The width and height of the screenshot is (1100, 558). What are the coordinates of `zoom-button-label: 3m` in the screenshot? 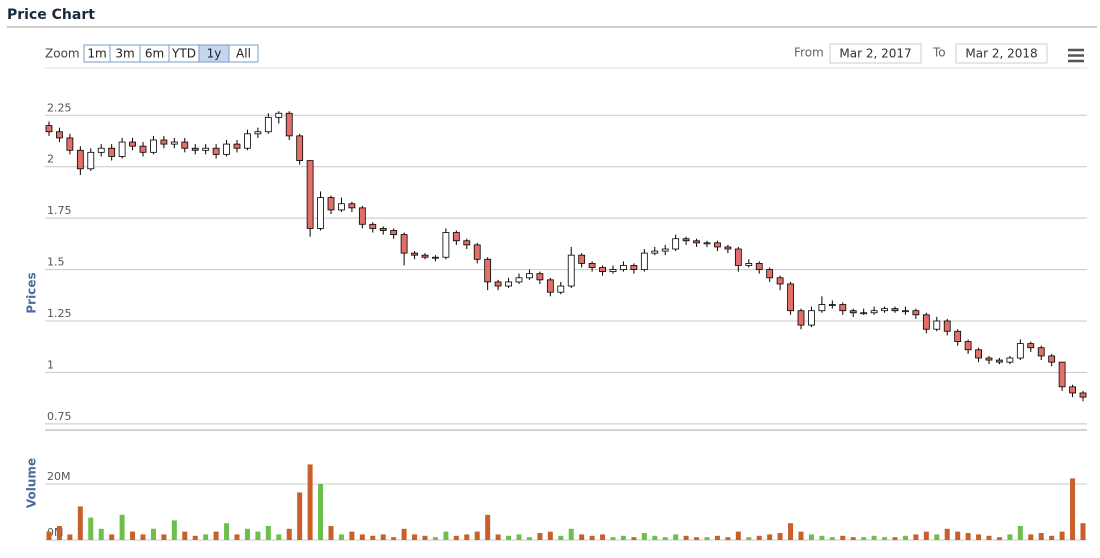 It's located at (124, 54).